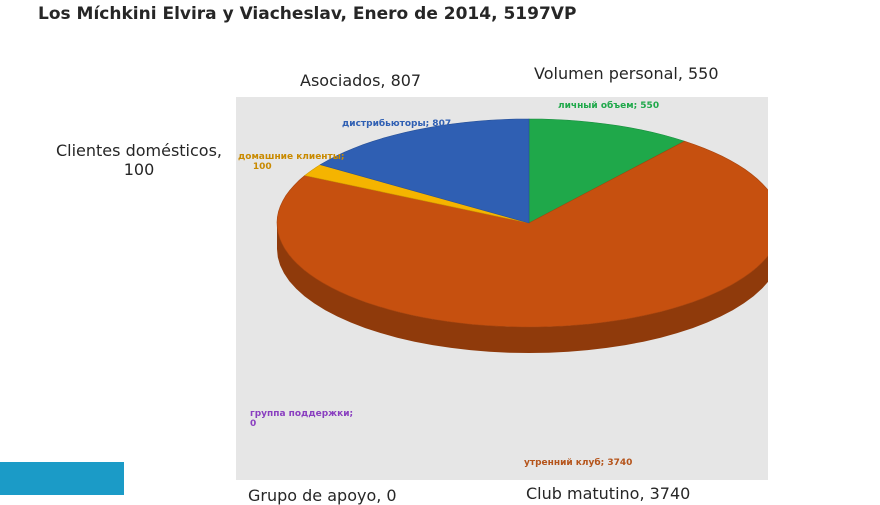 Image resolution: width=880 pixels, height=505 pixels. What do you see at coordinates (626, 73) in the screenshot?
I see `label-volumen-personal: Volumen personal, 550` at bounding box center [626, 73].